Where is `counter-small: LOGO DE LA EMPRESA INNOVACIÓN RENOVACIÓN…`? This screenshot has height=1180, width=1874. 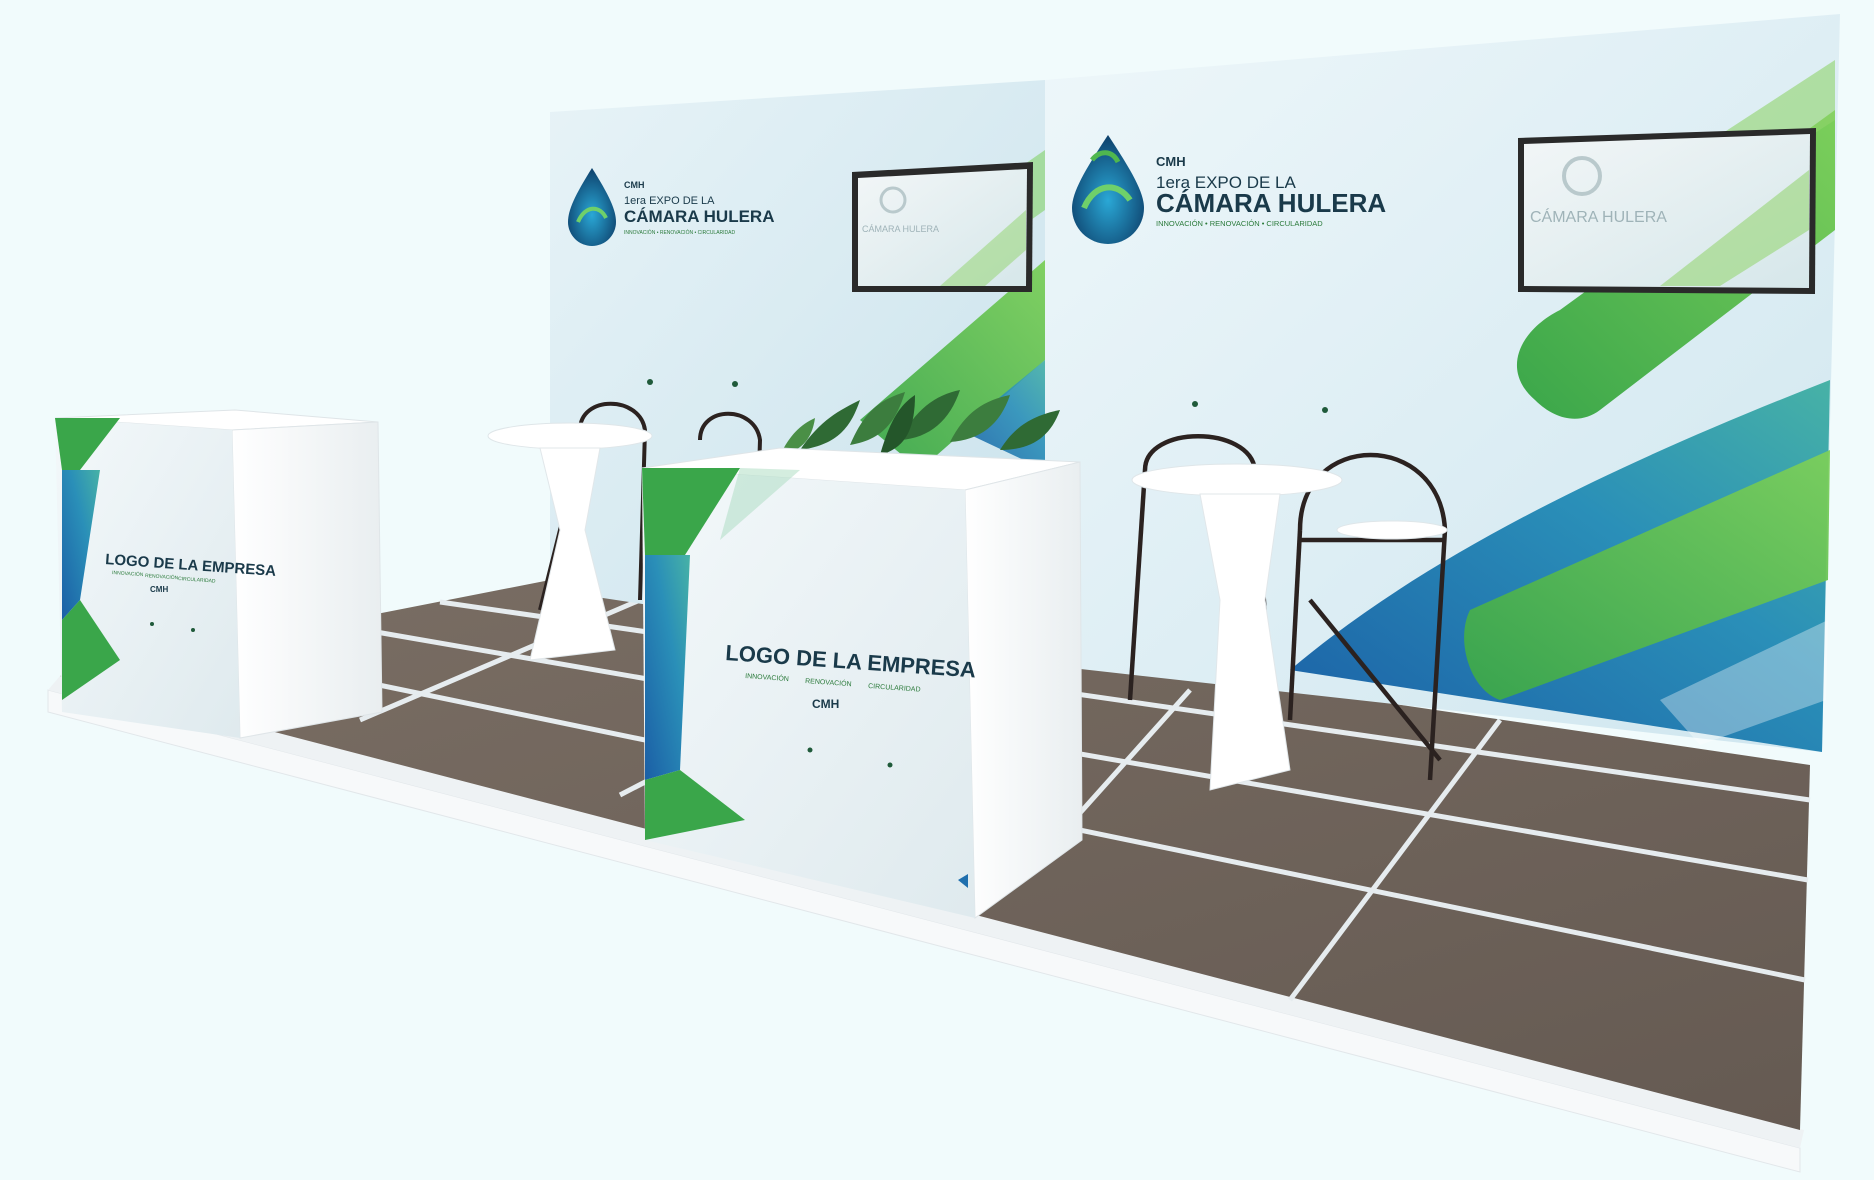
counter-small: LOGO DE LA EMPRESA INNOVACIÓN RENOVACIÓN… is located at coordinates (218, 574).